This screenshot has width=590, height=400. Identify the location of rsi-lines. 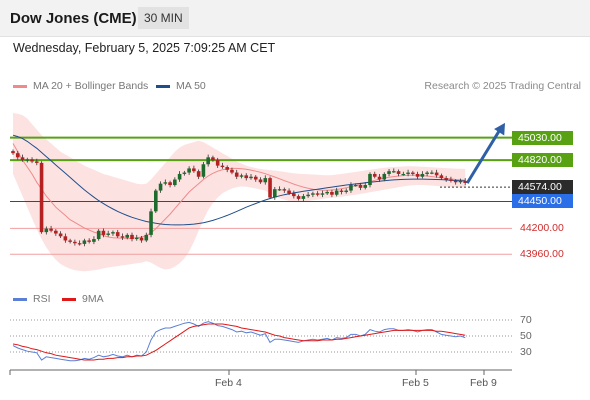
(239, 341).